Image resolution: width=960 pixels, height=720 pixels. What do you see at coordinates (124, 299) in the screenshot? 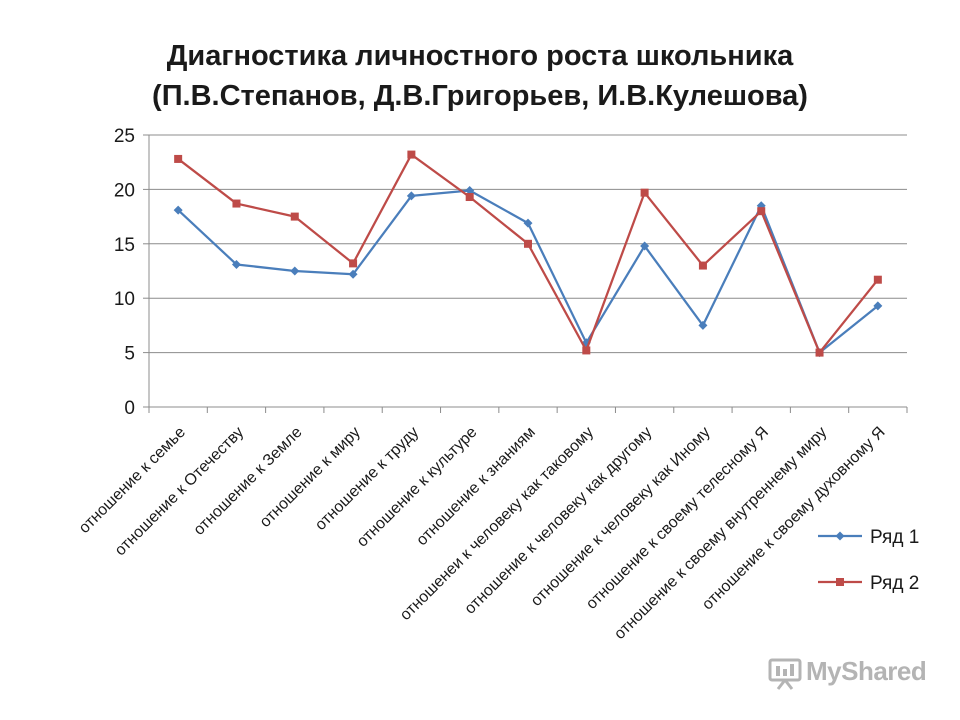
I see `y-tick-label: 10` at bounding box center [124, 299].